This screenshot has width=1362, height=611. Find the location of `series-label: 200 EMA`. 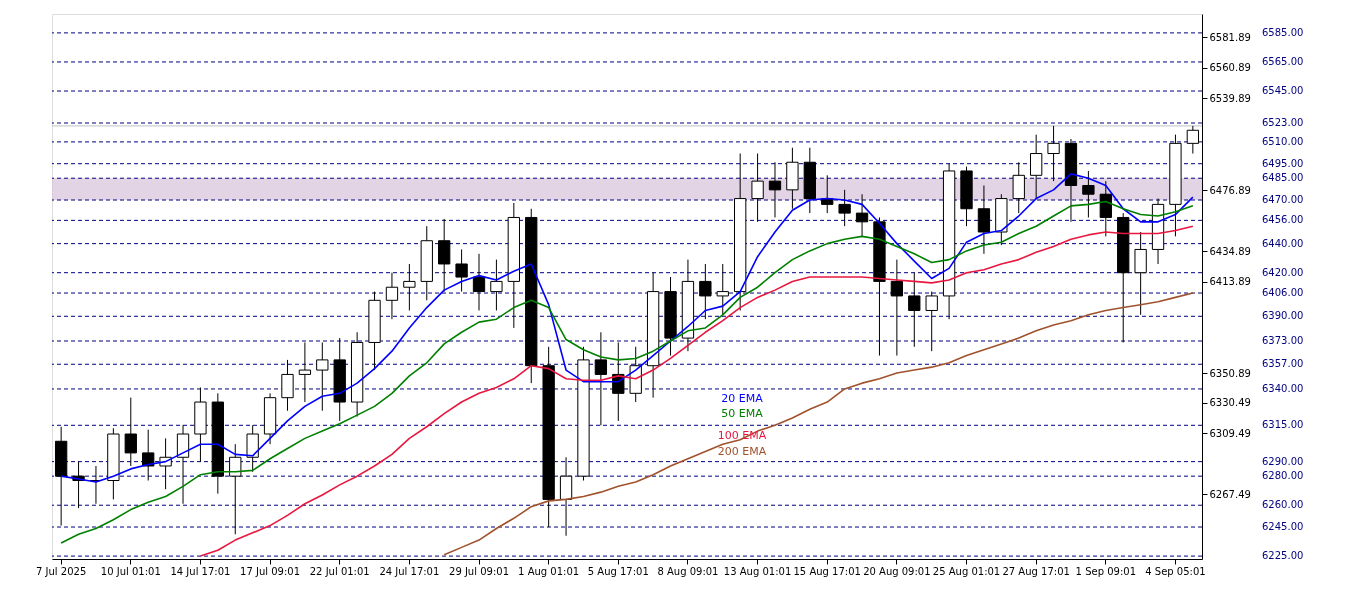

series-label: 200 EMA is located at coordinates (742, 451).